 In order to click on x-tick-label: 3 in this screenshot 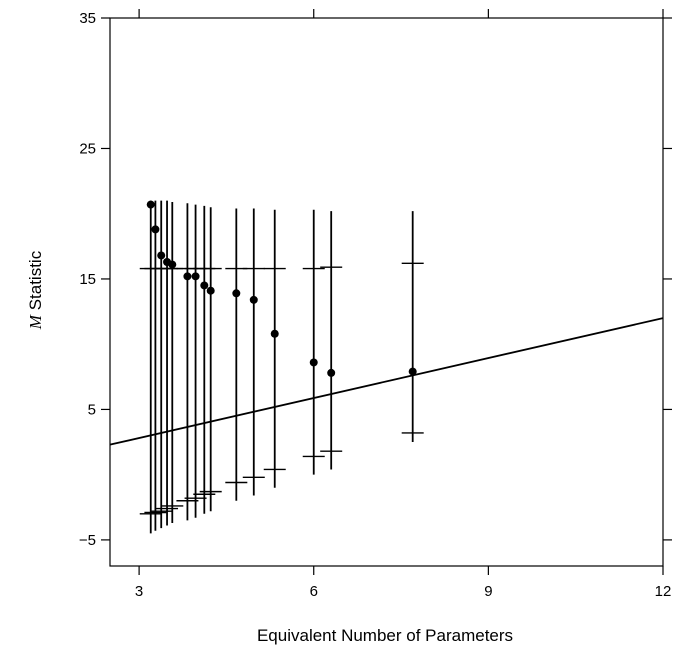, I will do `click(139, 591)`.